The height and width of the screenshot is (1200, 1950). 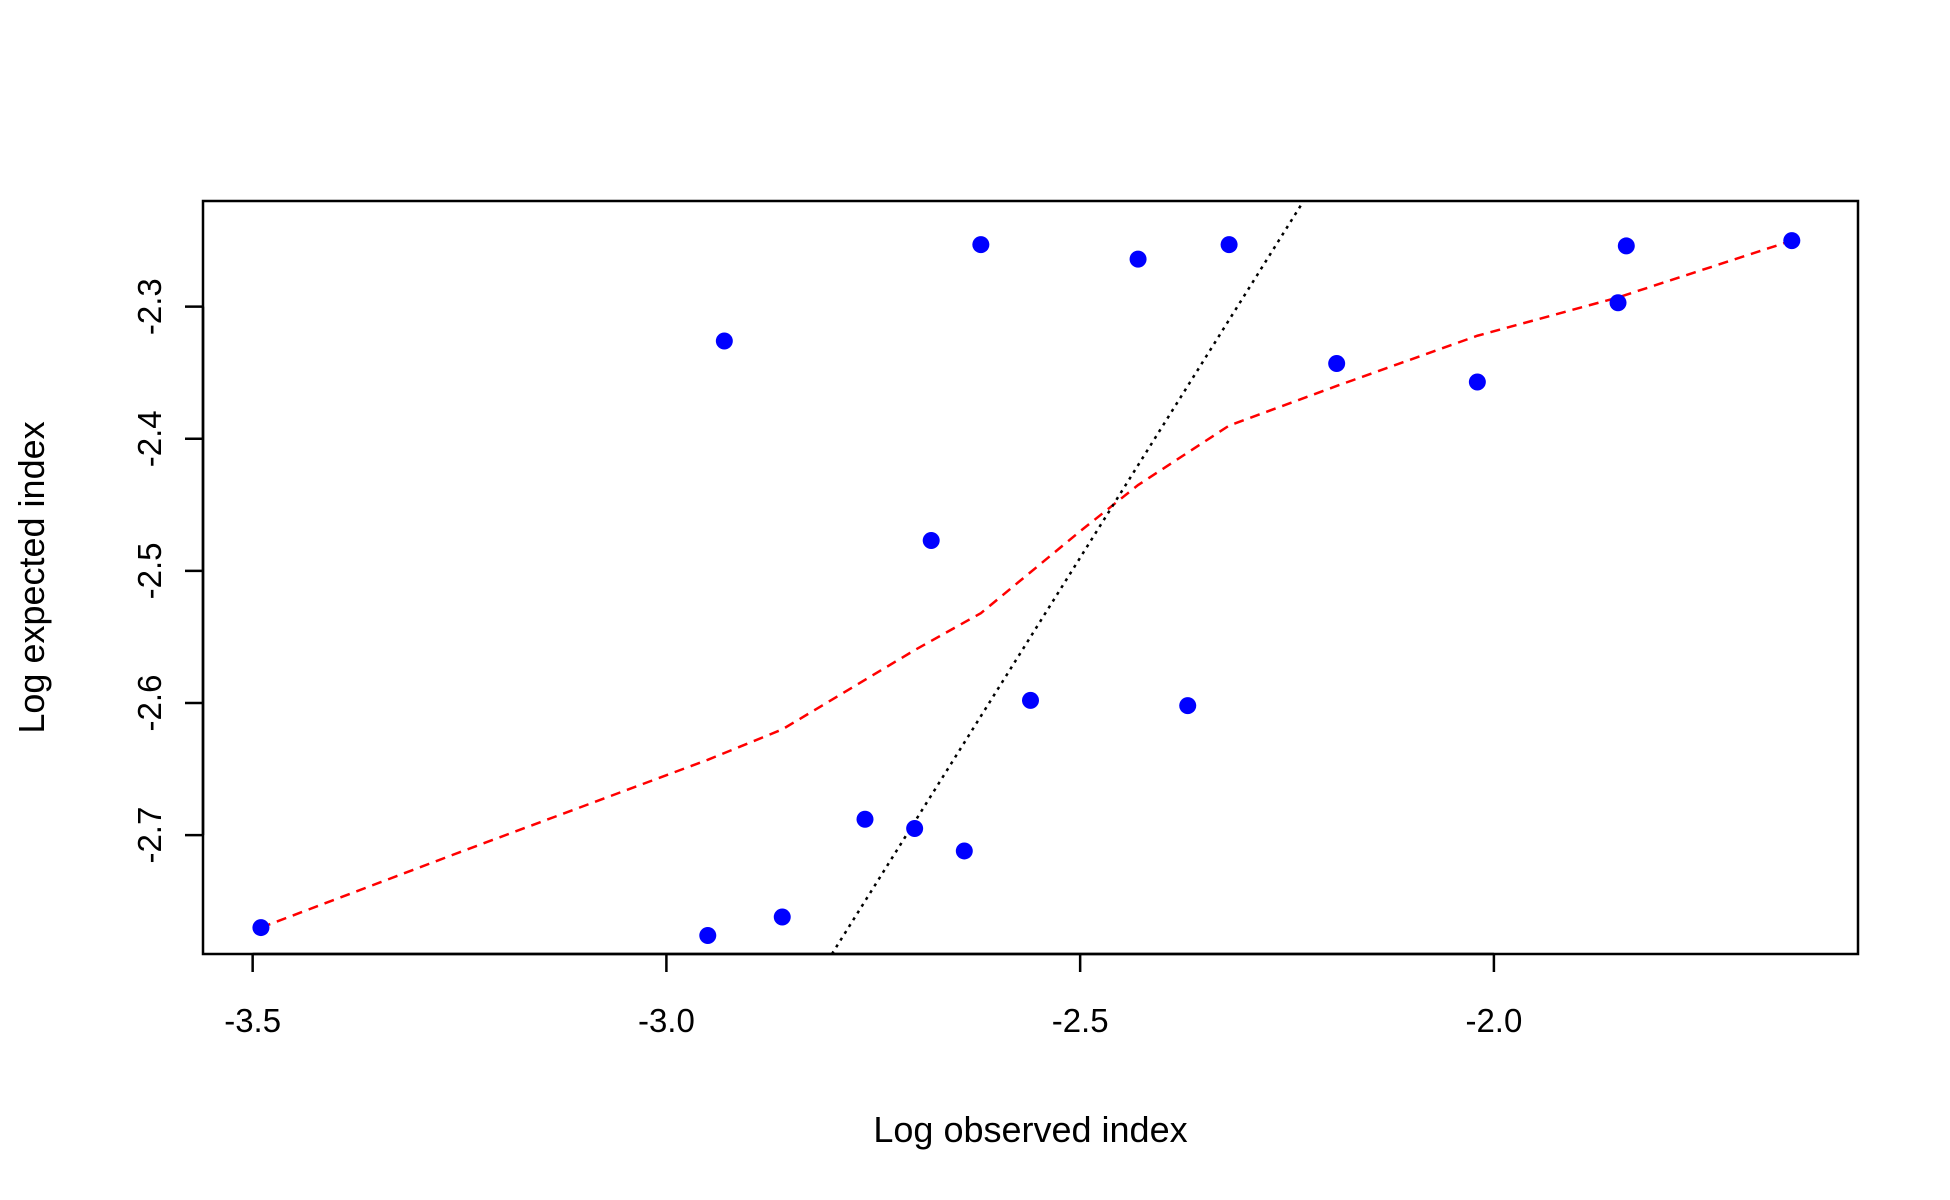 I want to click on x-axis-title: Log observed index, so click(x=1030, y=1129).